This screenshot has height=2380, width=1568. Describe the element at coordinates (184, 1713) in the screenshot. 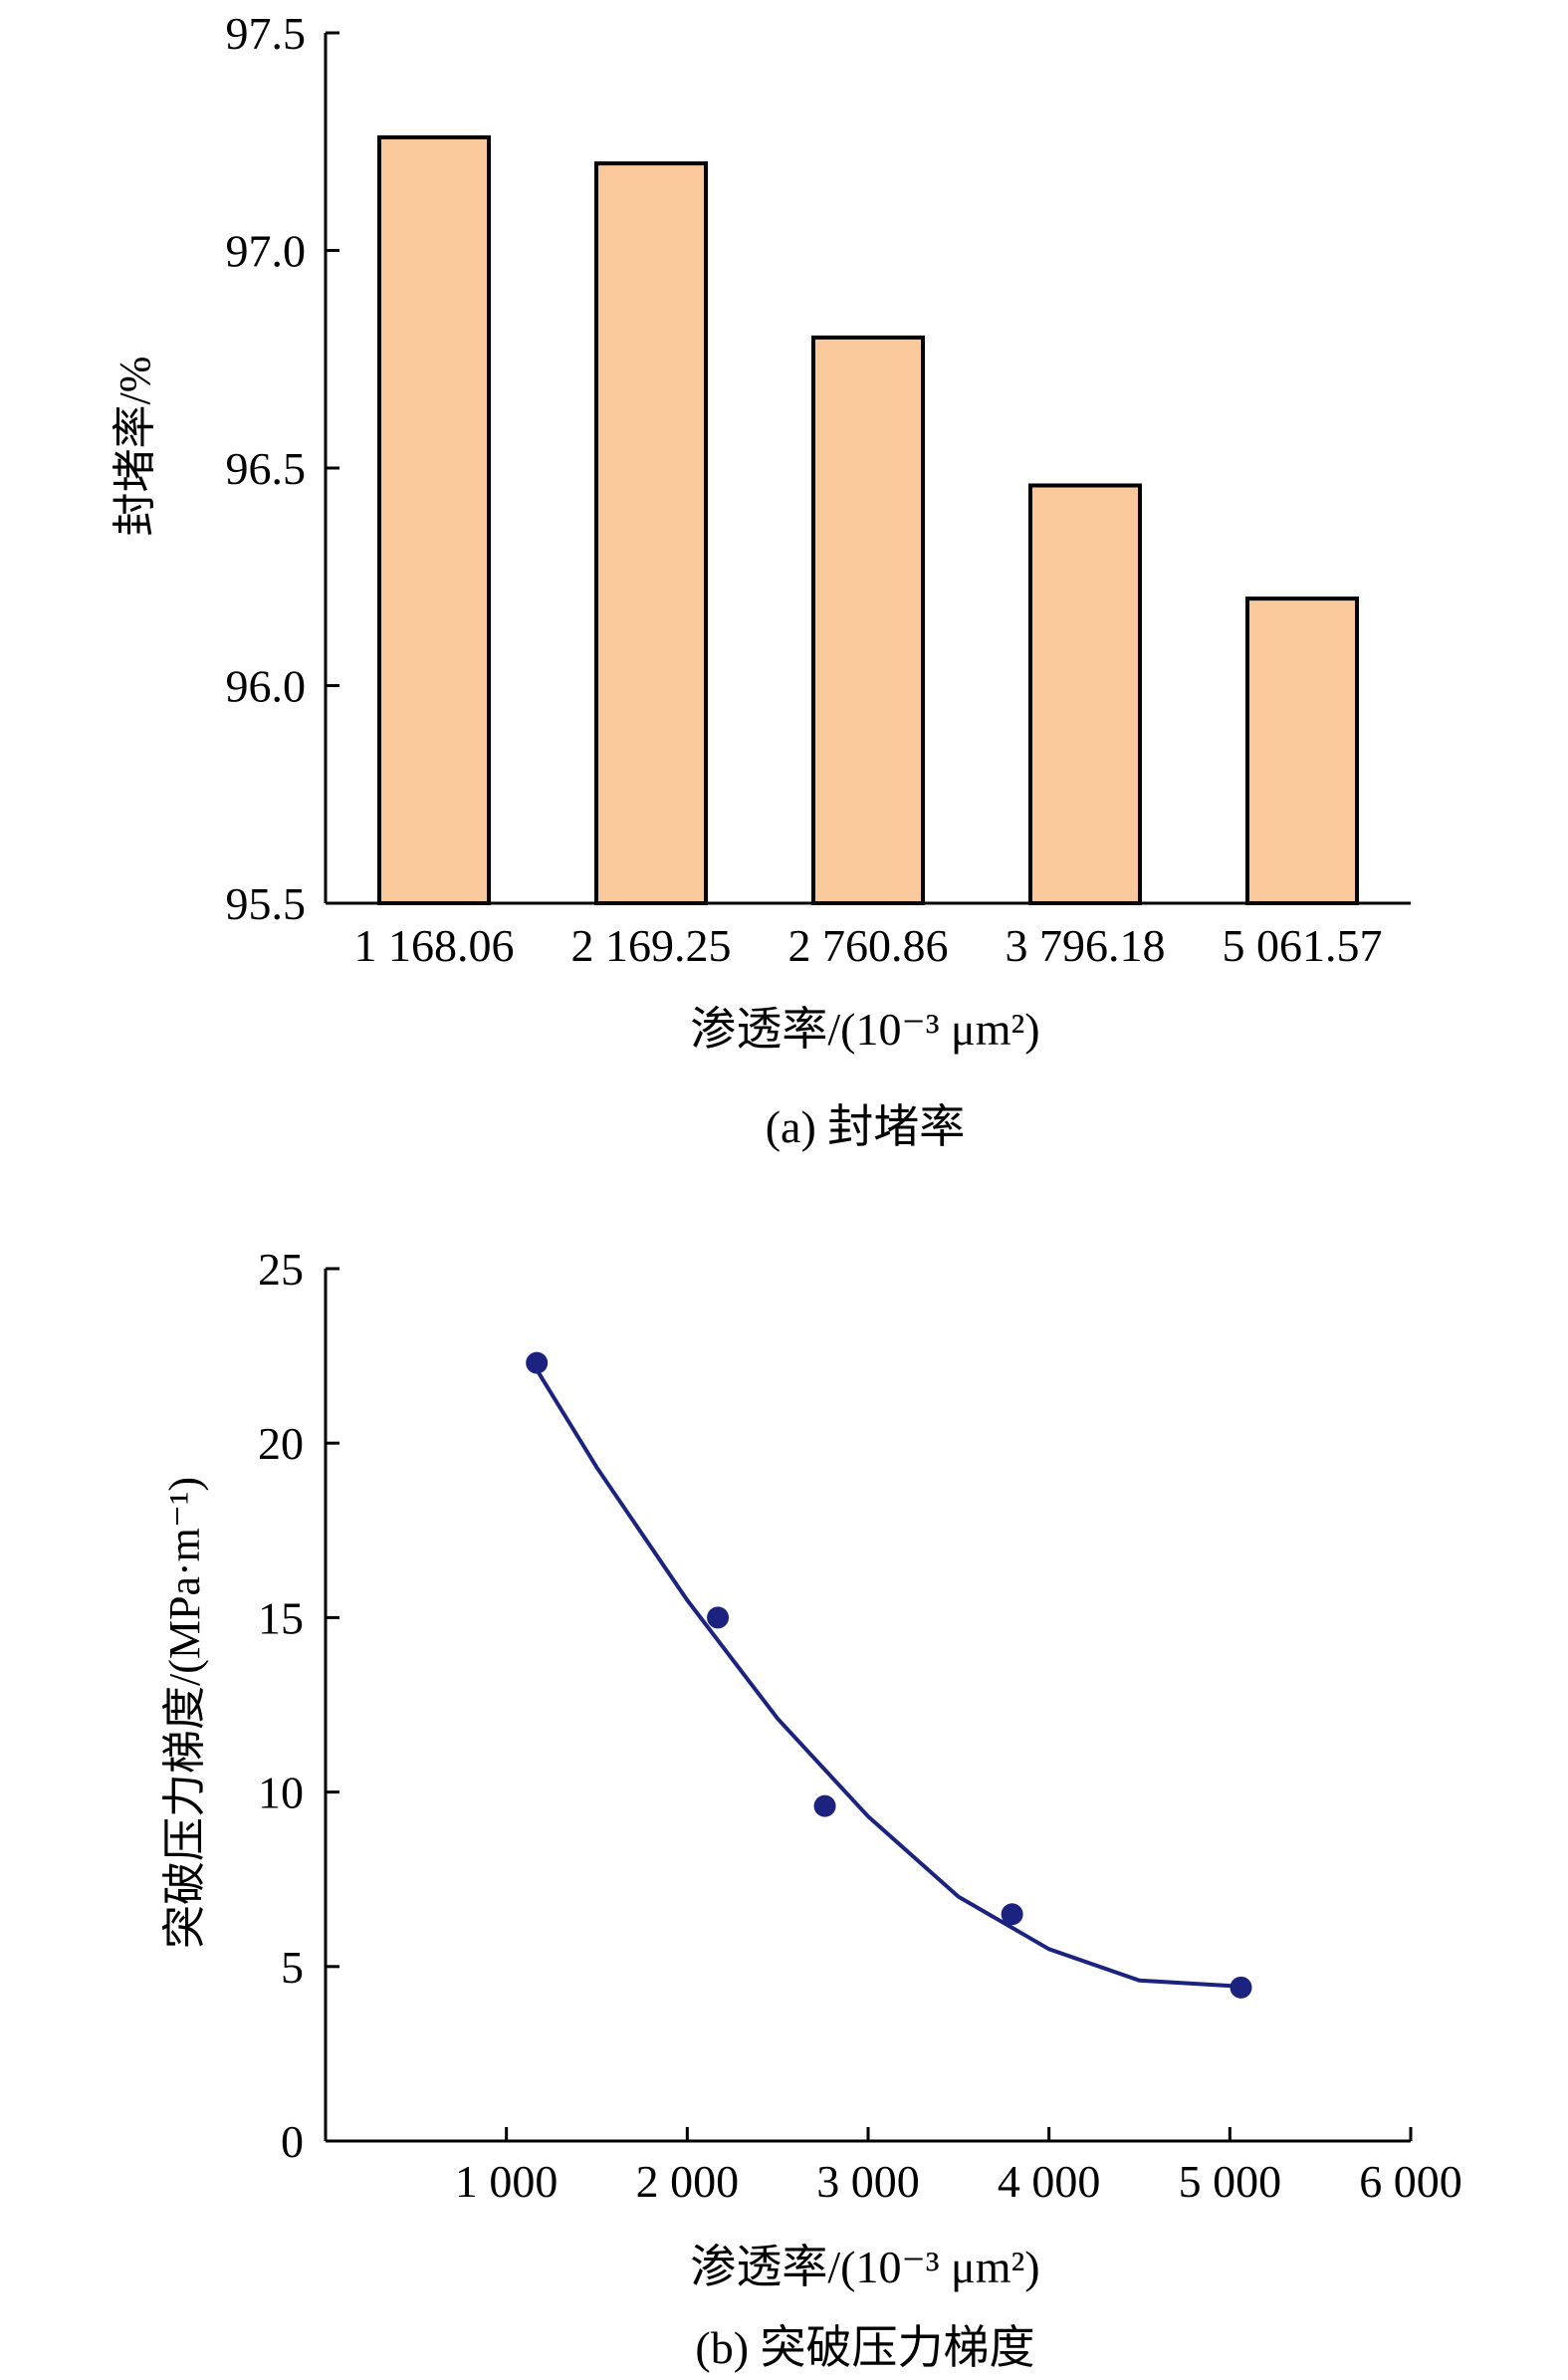

I see `chart-b-ylabel: 突破压力梯度/(MPa·m⁻¹)` at that location.